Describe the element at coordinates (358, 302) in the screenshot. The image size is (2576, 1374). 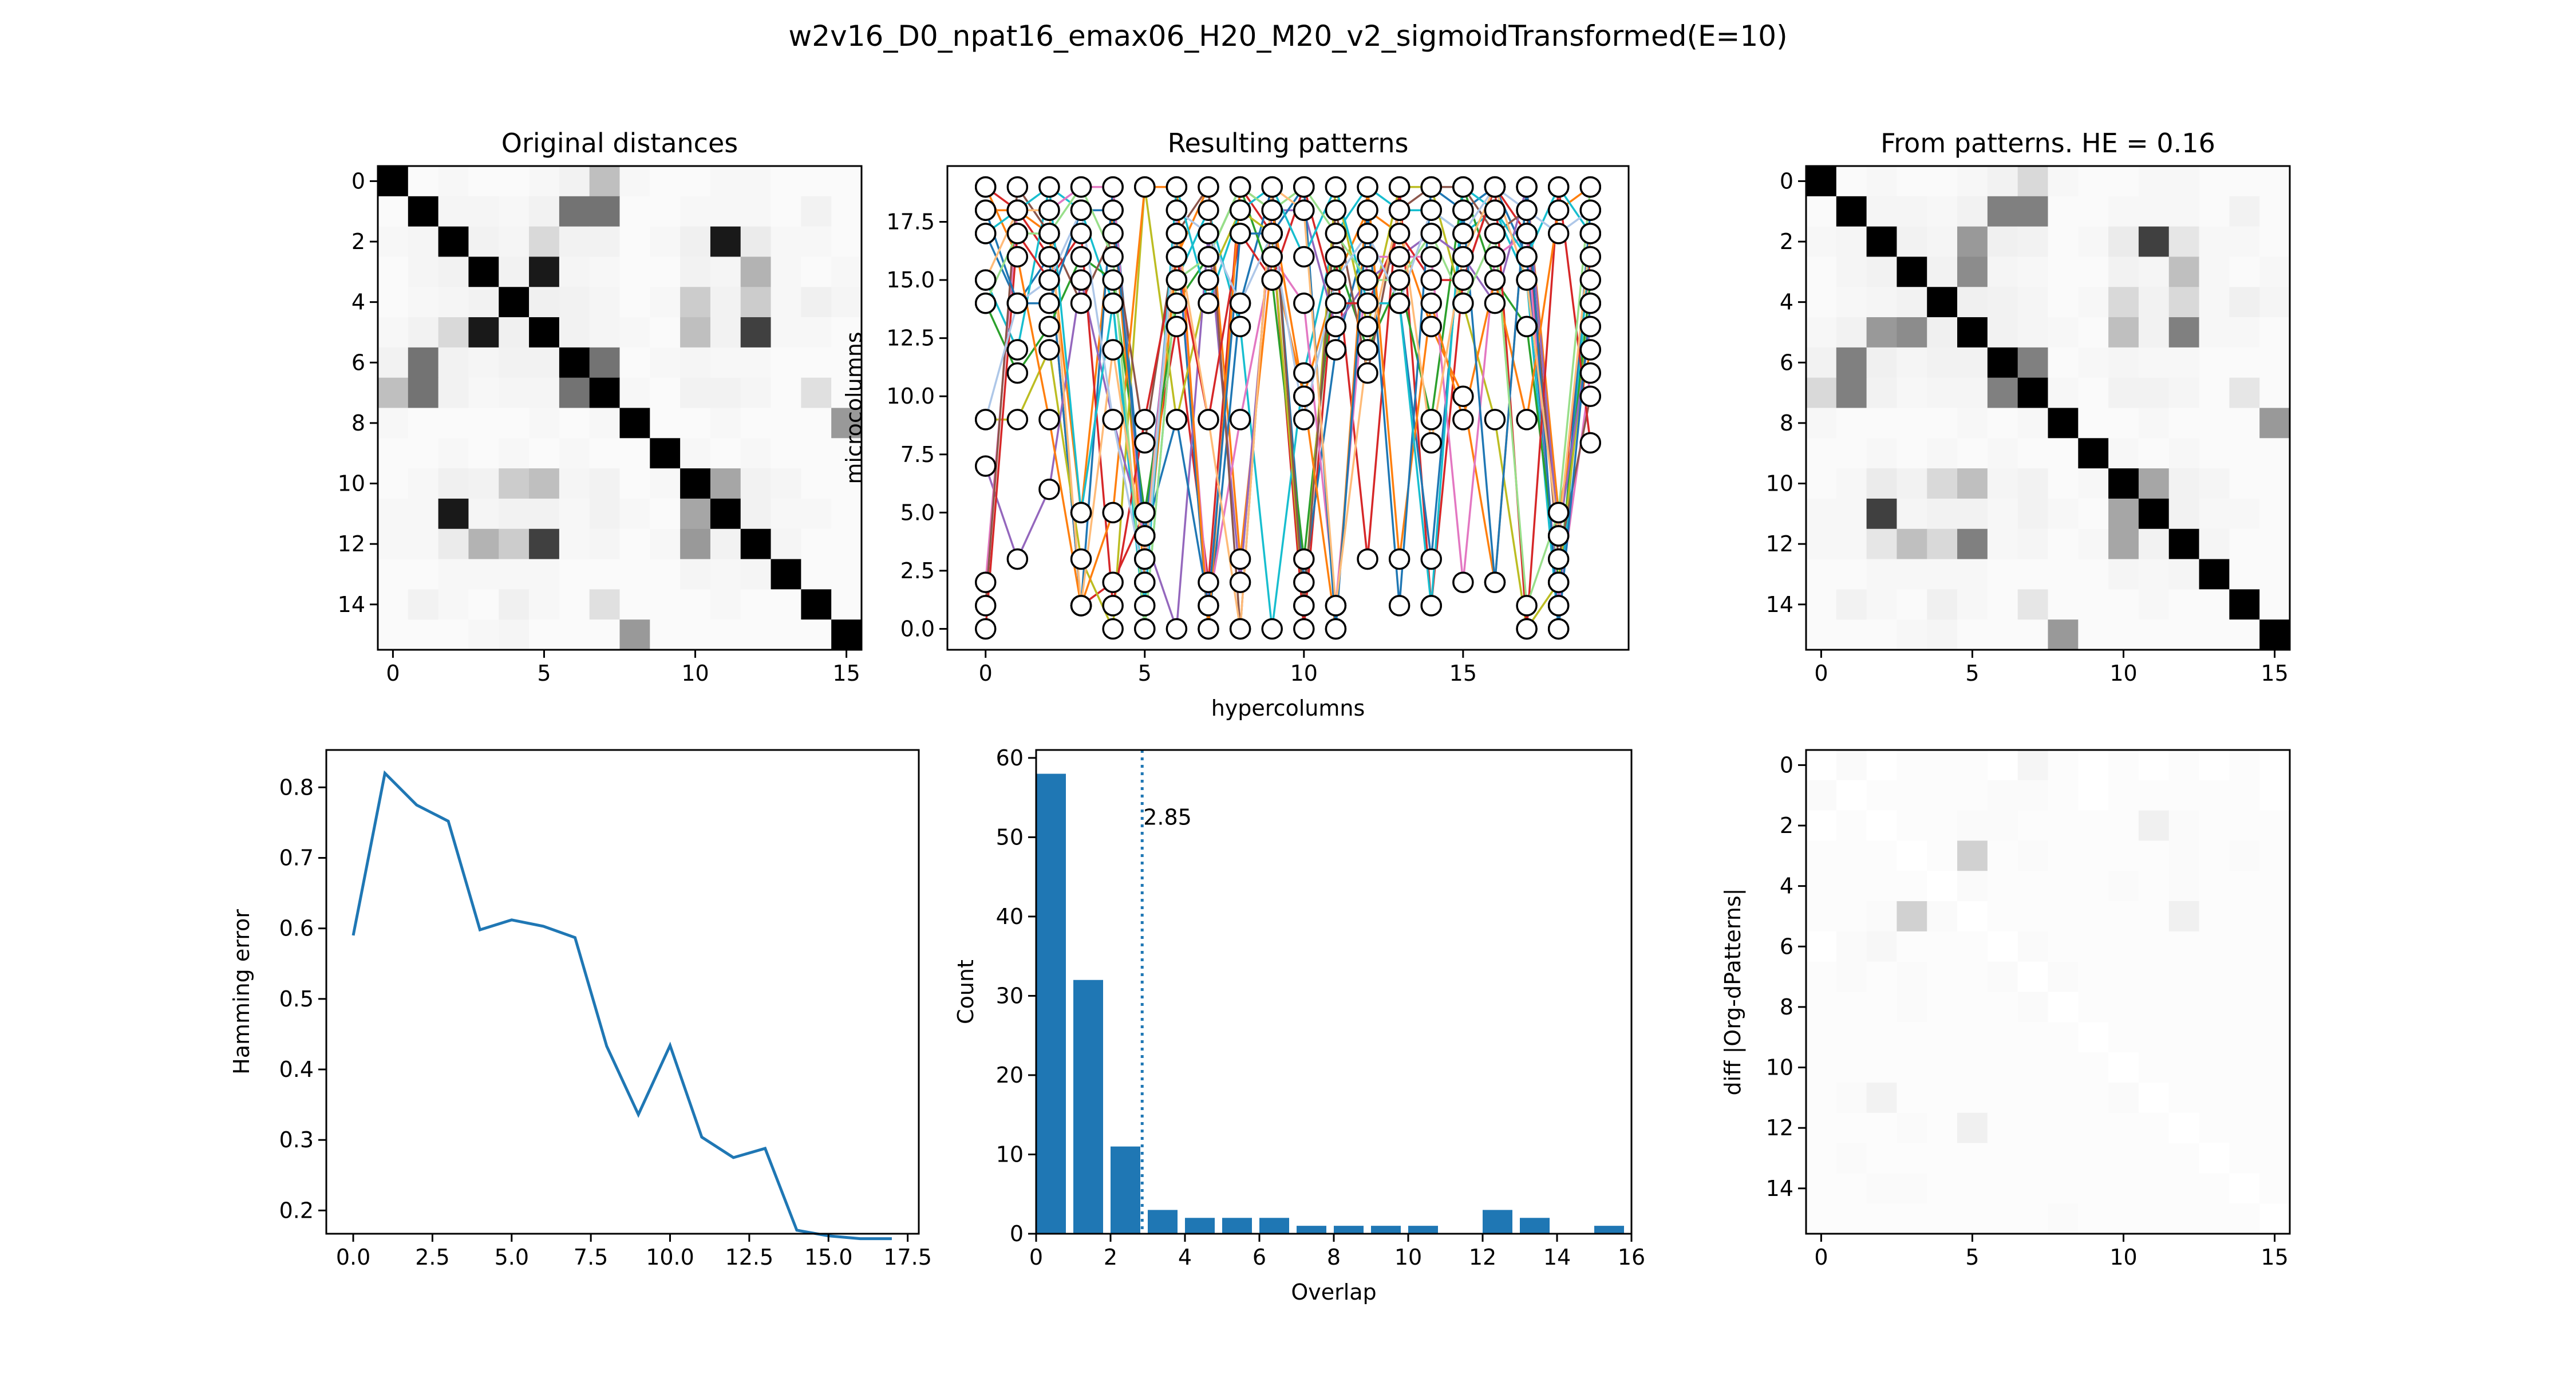
I see `original-ytick-label: 4` at that location.